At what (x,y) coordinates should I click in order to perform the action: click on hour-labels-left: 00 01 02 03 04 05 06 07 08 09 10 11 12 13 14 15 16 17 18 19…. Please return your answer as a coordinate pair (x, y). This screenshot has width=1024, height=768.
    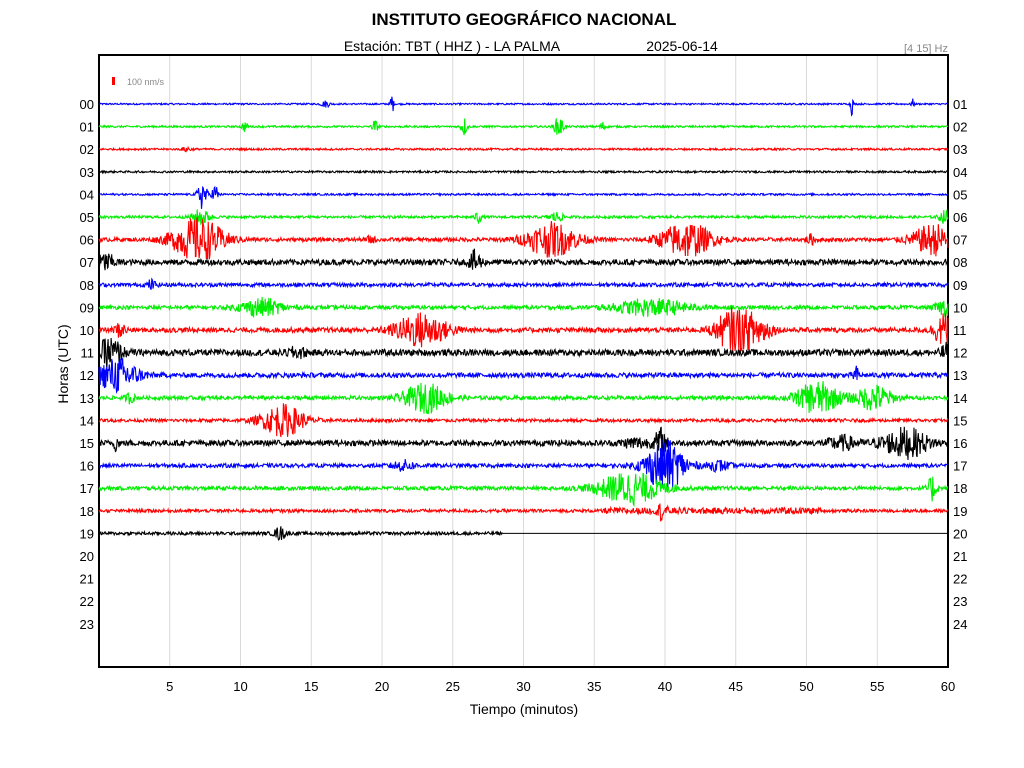
    Looking at the image, I should click on (87, 364).